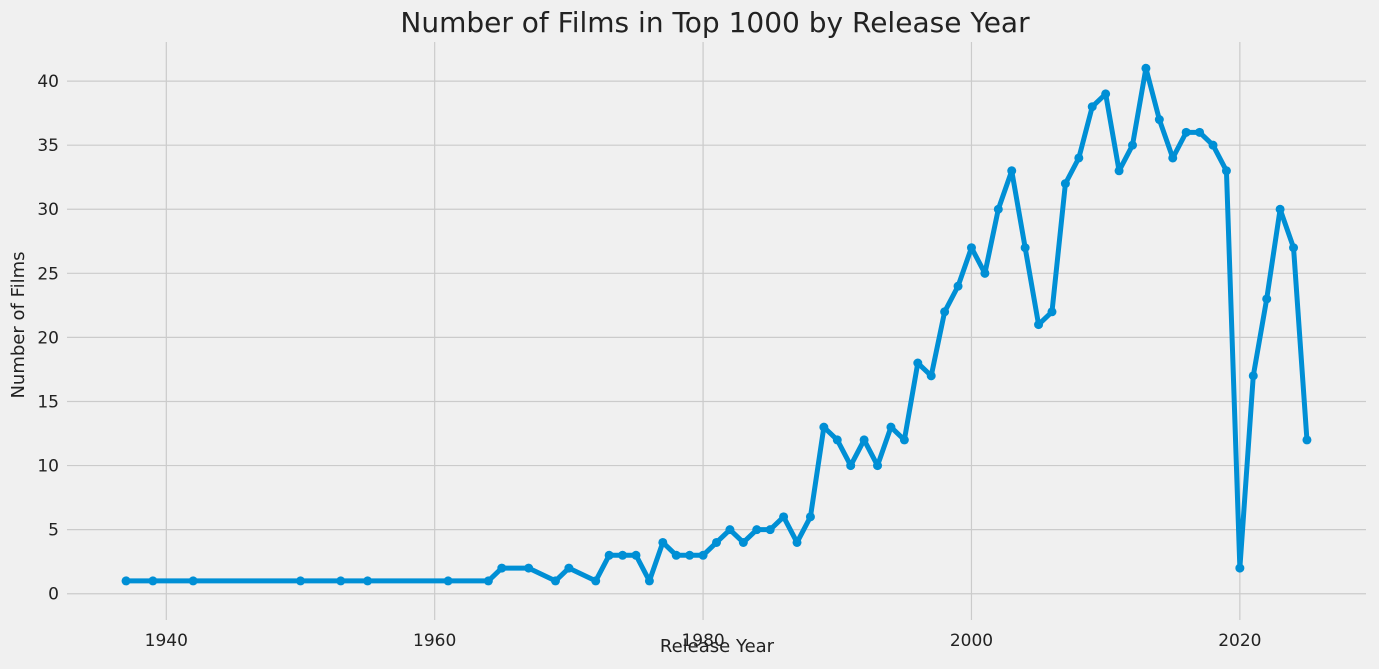 This screenshot has width=1379, height=669. Describe the element at coordinates (48, 210) in the screenshot. I see `y-tick-label: 30` at that location.